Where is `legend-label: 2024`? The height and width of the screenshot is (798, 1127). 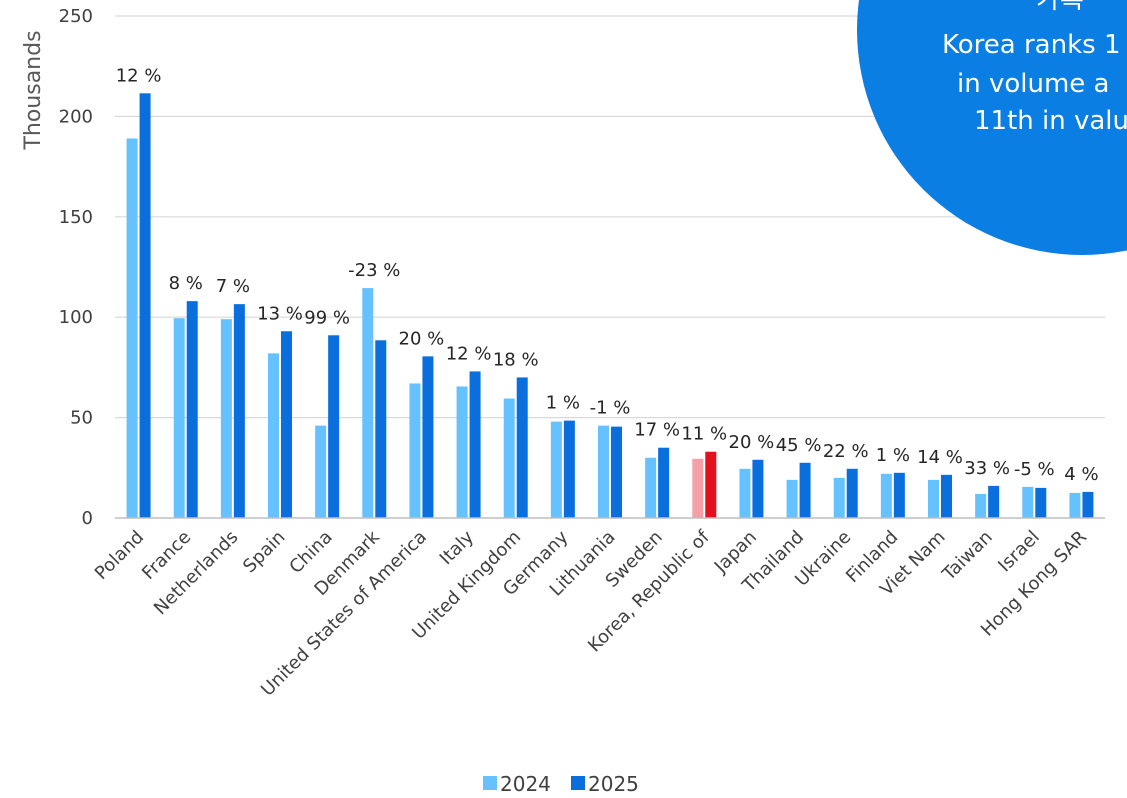 legend-label: 2024 is located at coordinates (525, 784).